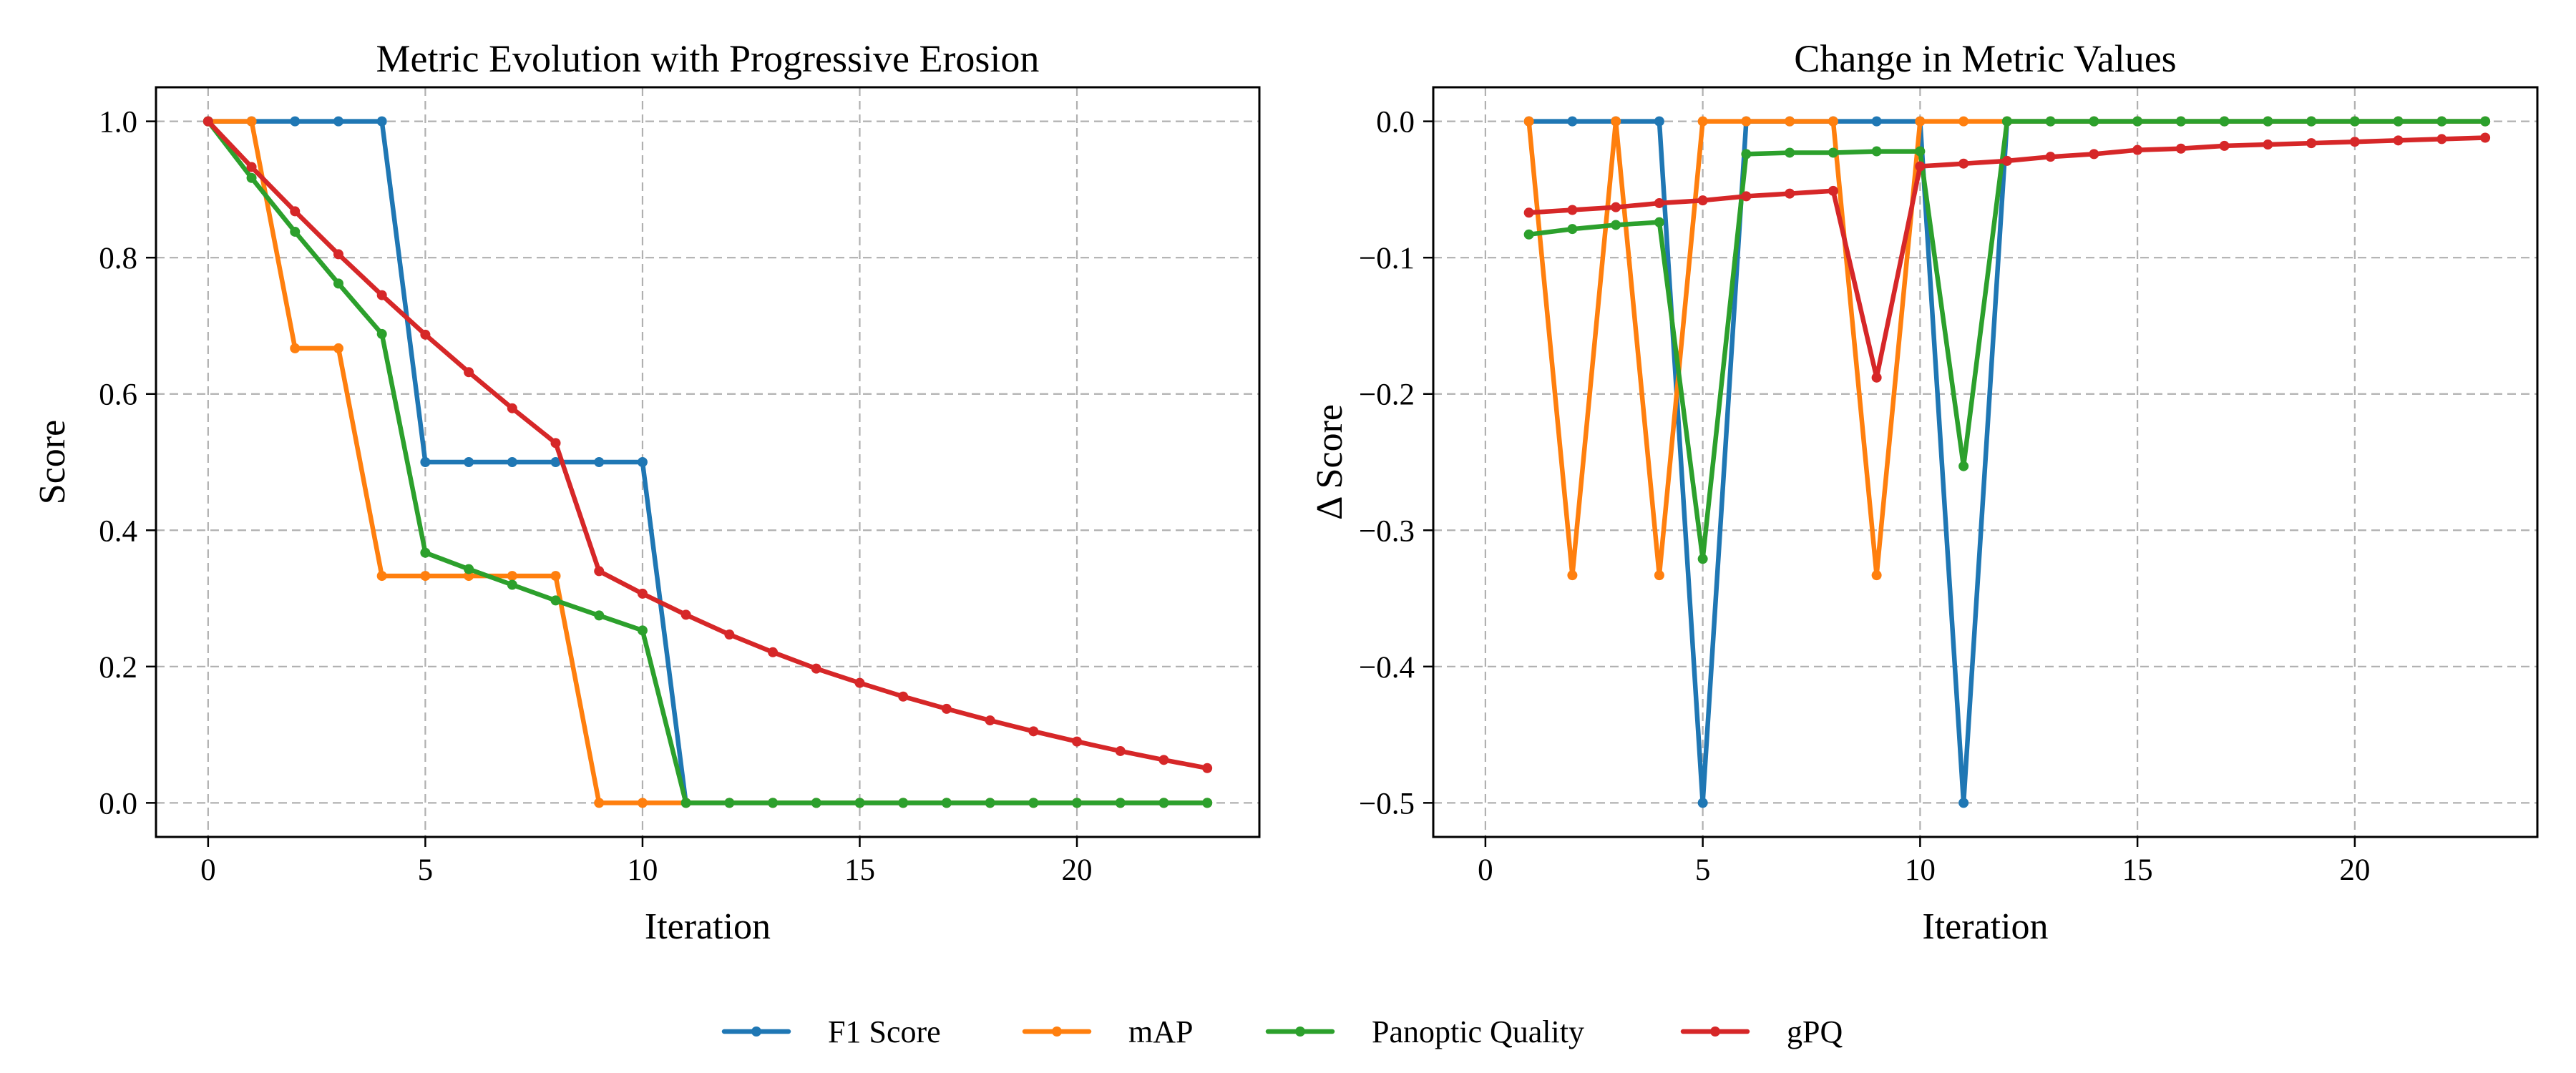 Image resolution: width=2576 pixels, height=1073 pixels. Describe the element at coordinates (1329, 462) in the screenshot. I see `y-axis-label: Δ Score` at that location.